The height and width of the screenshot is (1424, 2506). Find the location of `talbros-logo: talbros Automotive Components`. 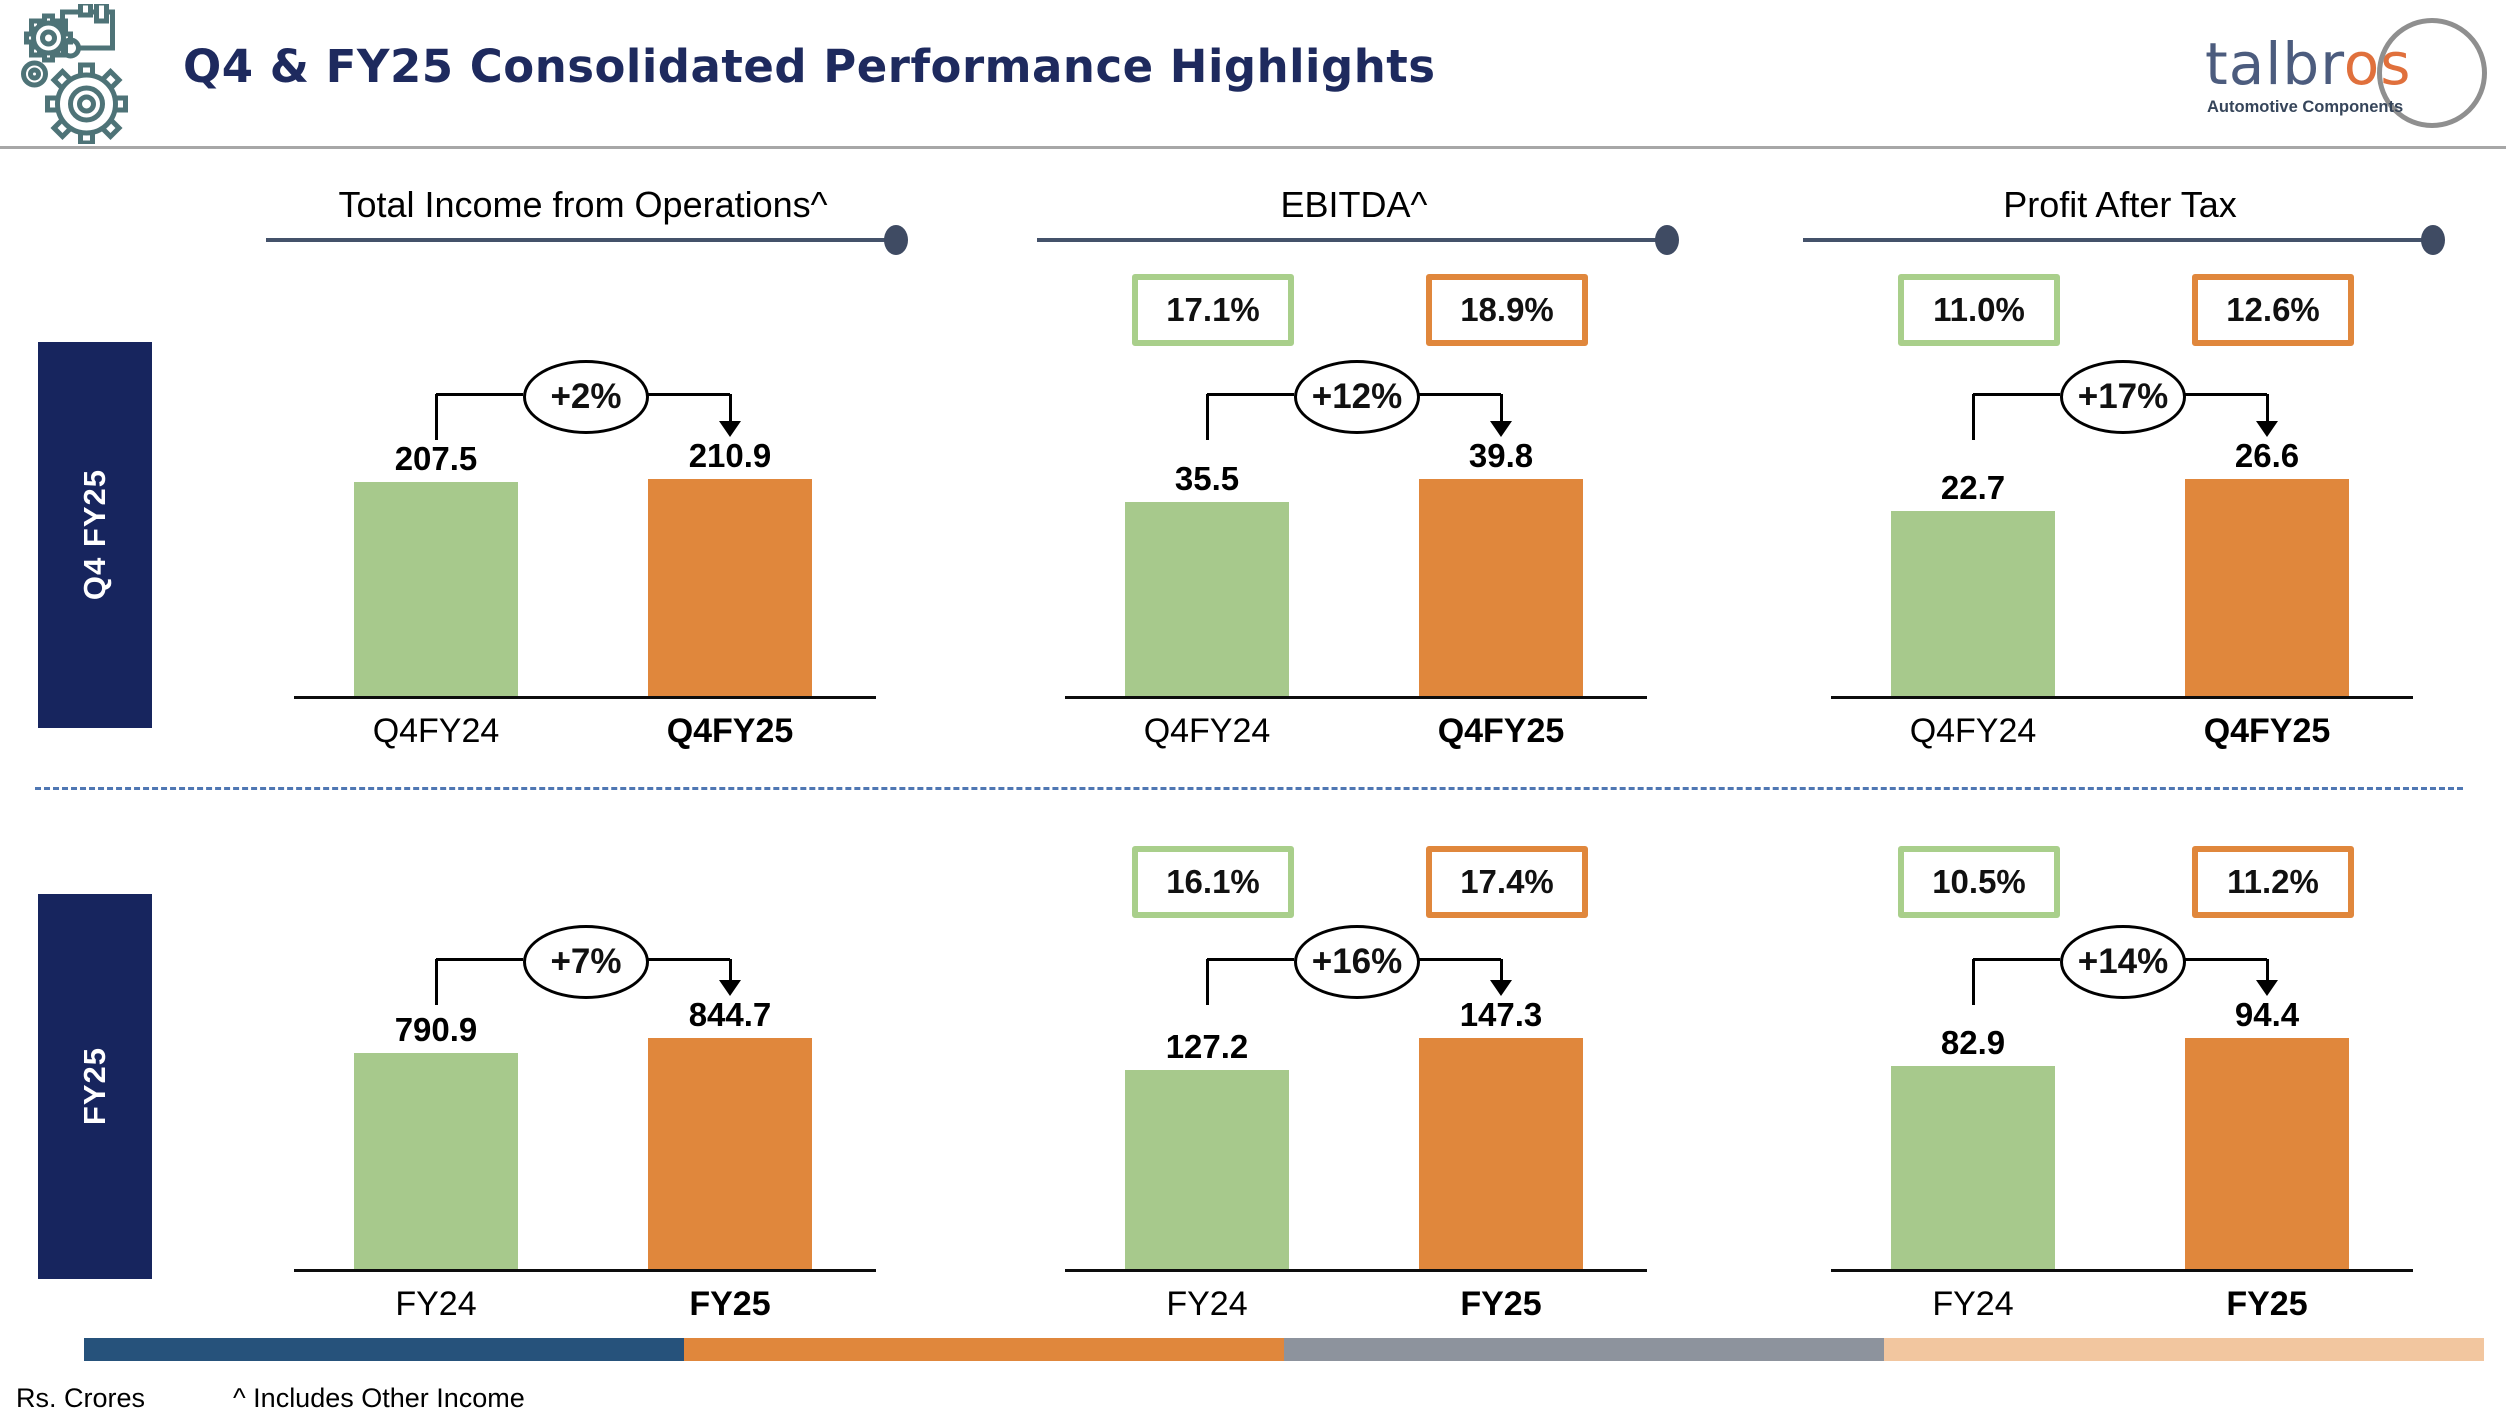

talbros-logo: talbros Automotive Components is located at coordinates (2355, 75).